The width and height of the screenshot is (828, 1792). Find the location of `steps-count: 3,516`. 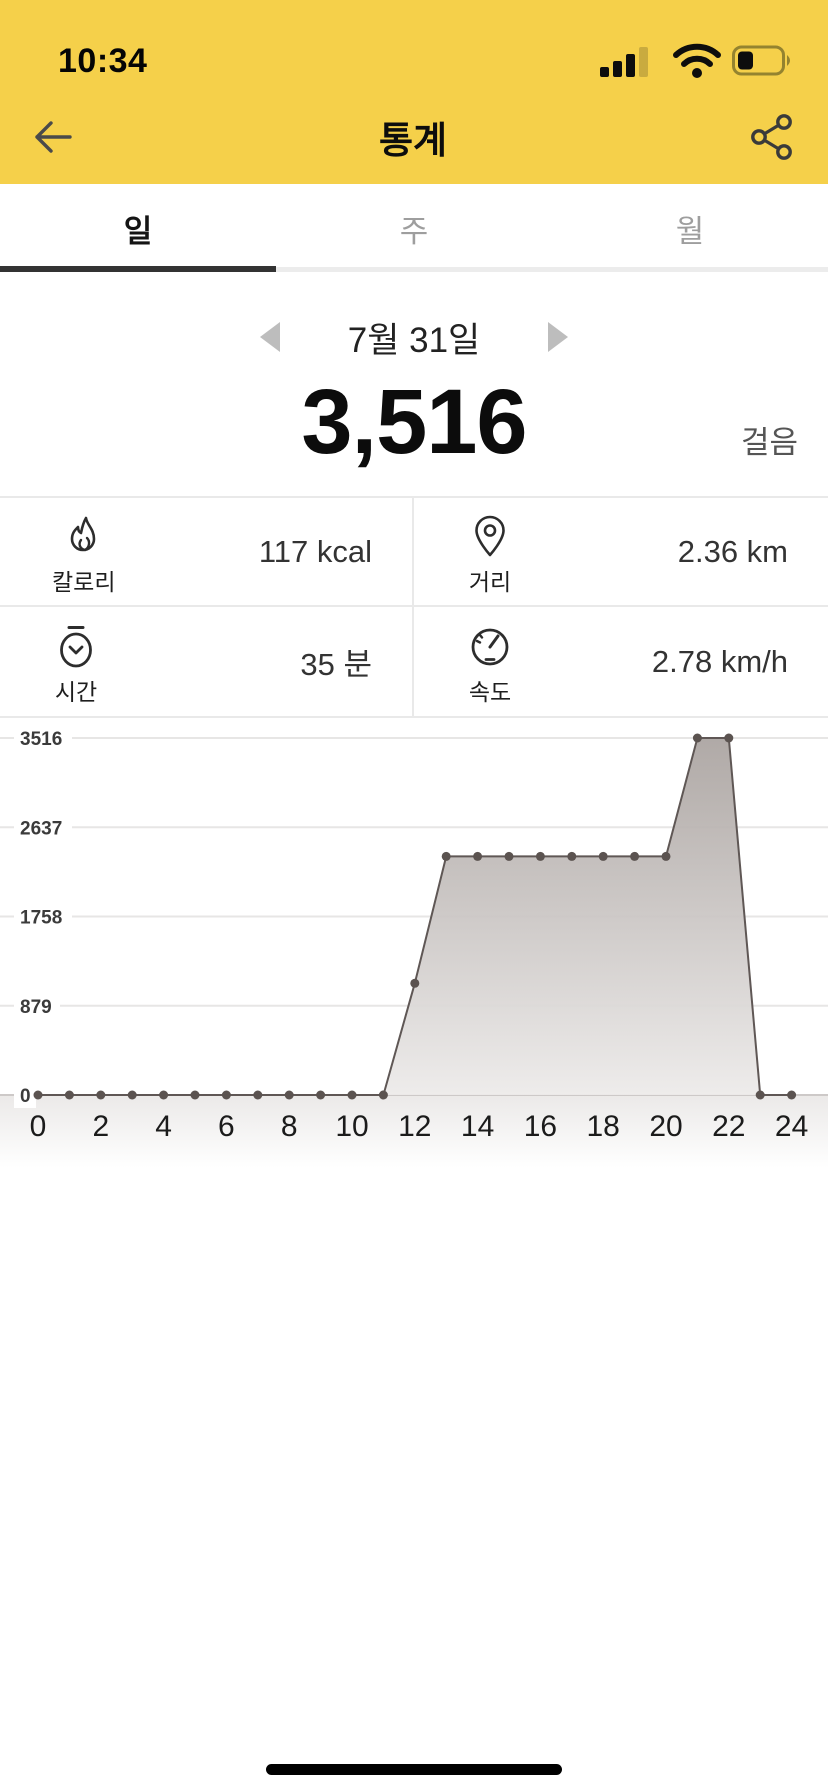

steps-count: 3,516 is located at coordinates (414, 422).